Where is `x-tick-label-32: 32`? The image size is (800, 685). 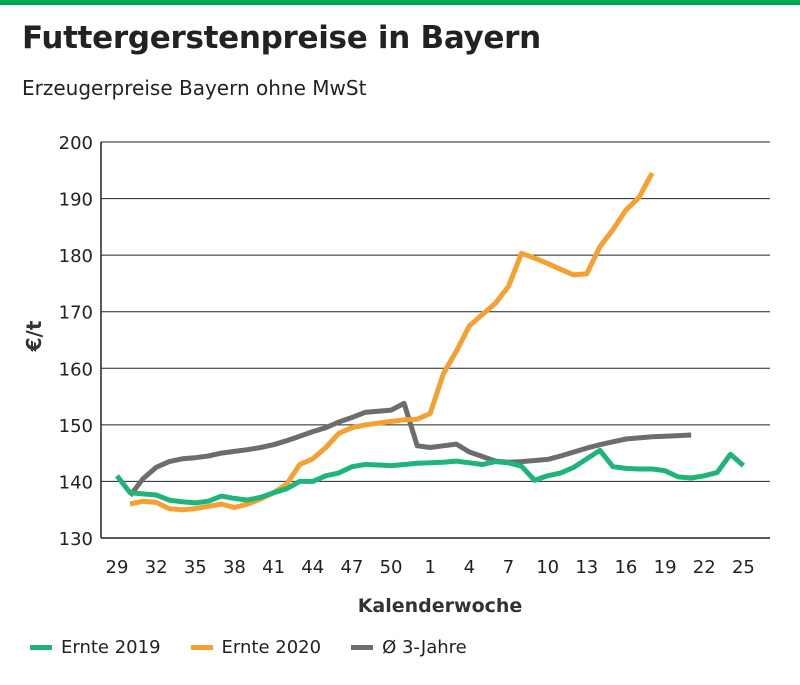 x-tick-label-32: 32 is located at coordinates (156, 567).